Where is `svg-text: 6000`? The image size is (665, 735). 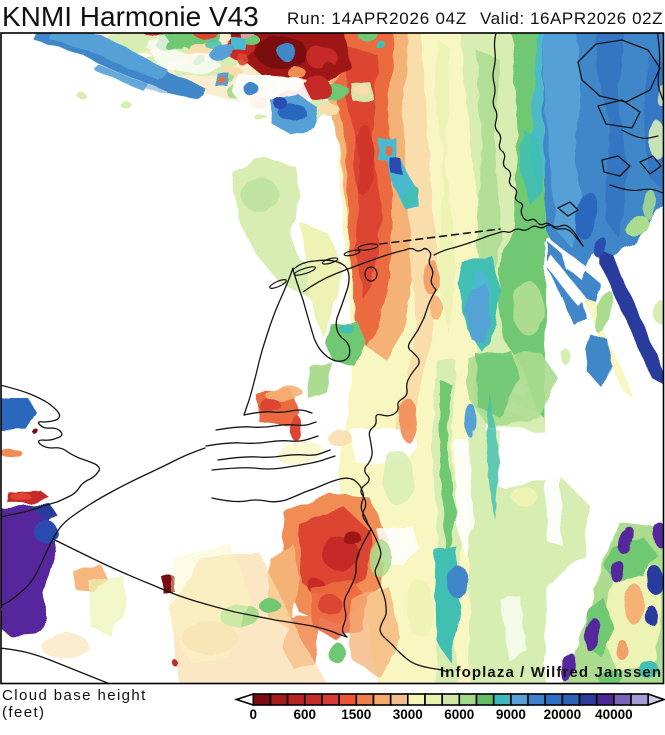
svg-text: 6000 is located at coordinates (459, 714).